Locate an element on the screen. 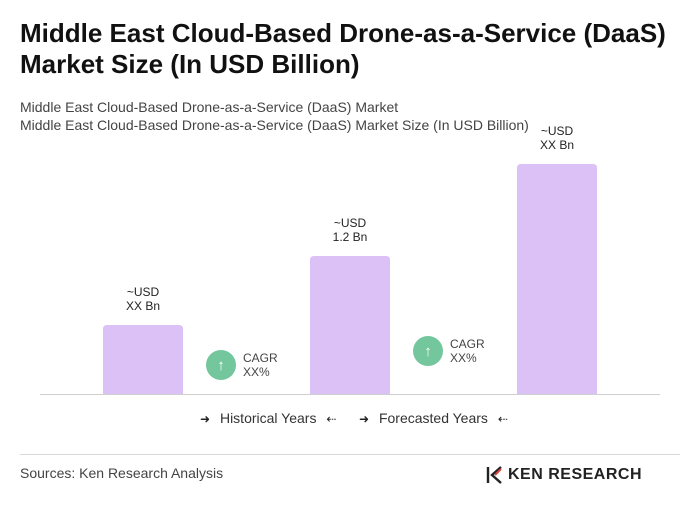  legend-historical: ➜ Historical Years ⇠ is located at coordinates (268, 418).